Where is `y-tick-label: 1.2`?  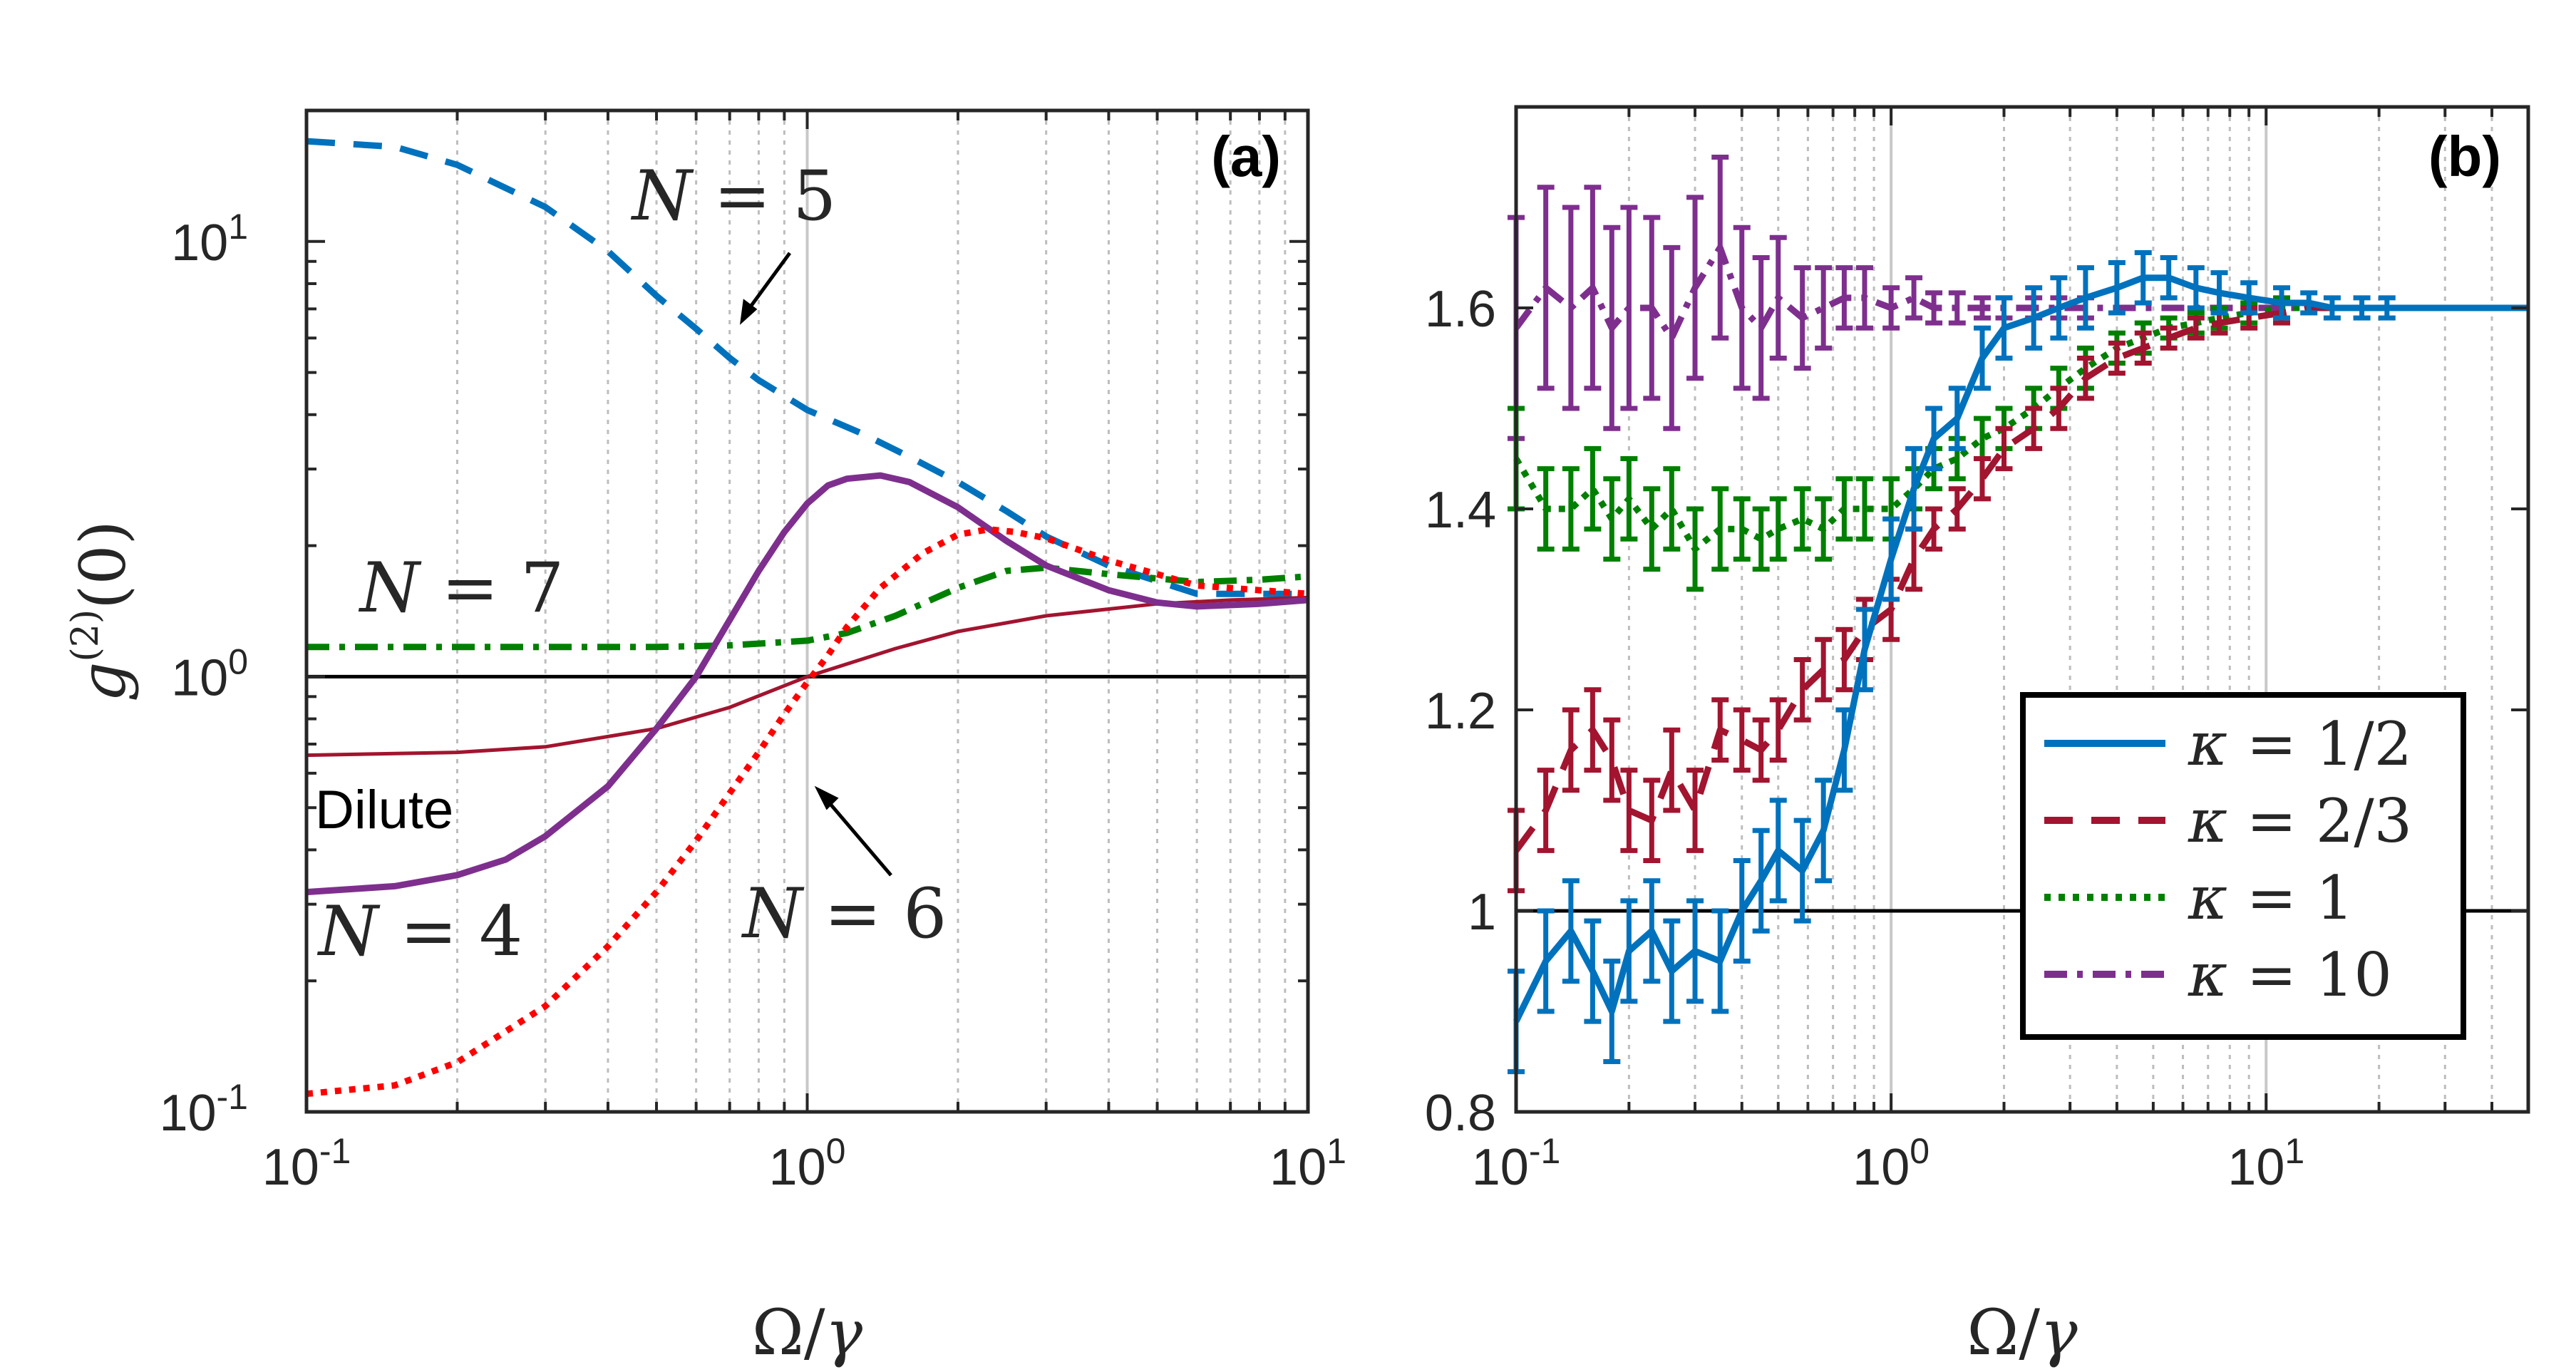
y-tick-label: 1.2 is located at coordinates (1460, 712).